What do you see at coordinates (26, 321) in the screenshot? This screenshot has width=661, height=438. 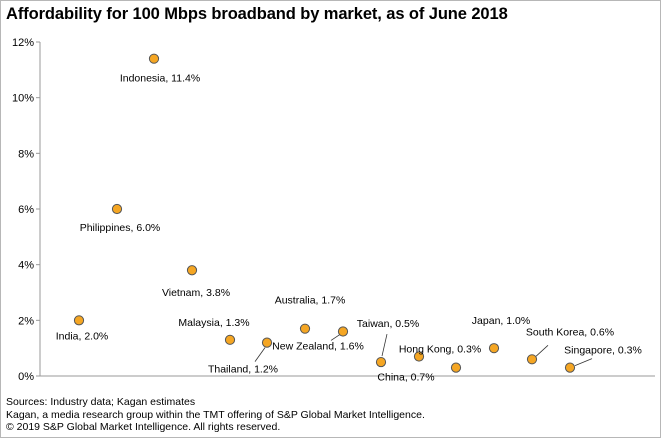 I see `y-tick-label: 2%` at bounding box center [26, 321].